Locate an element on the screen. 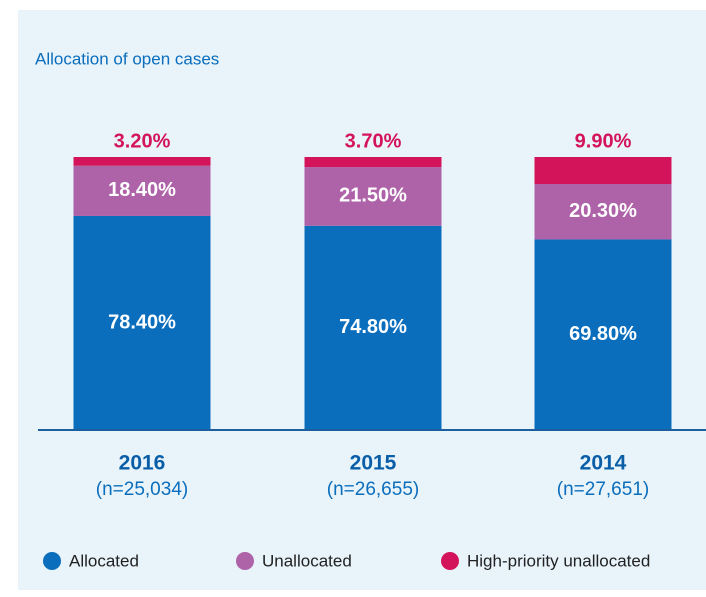 This screenshot has width=706, height=597. x-tick-sublabel: (n=26,655) is located at coordinates (373, 489).